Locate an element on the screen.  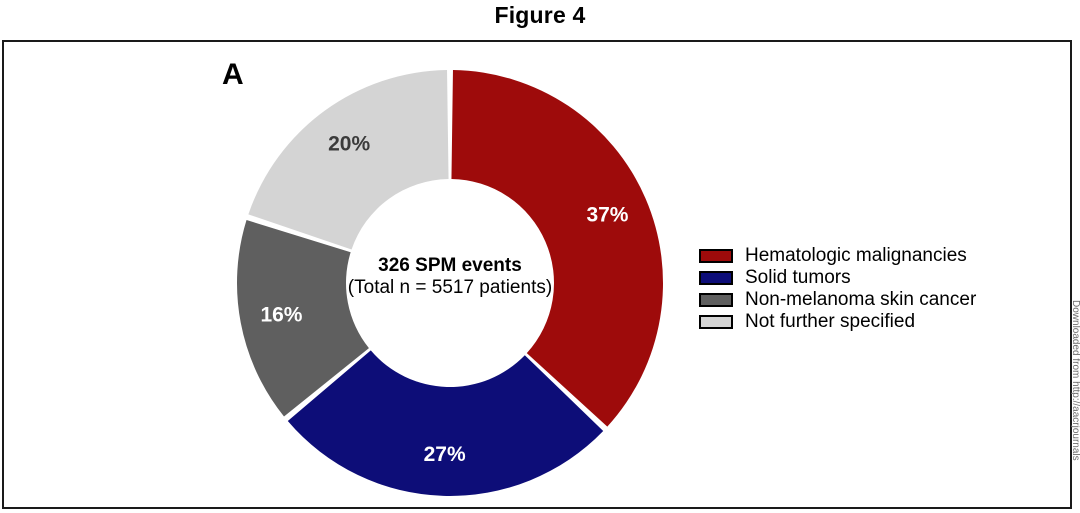
watermark-text: Downloaded from http://aacrjournals is located at coordinates (1075, 380).